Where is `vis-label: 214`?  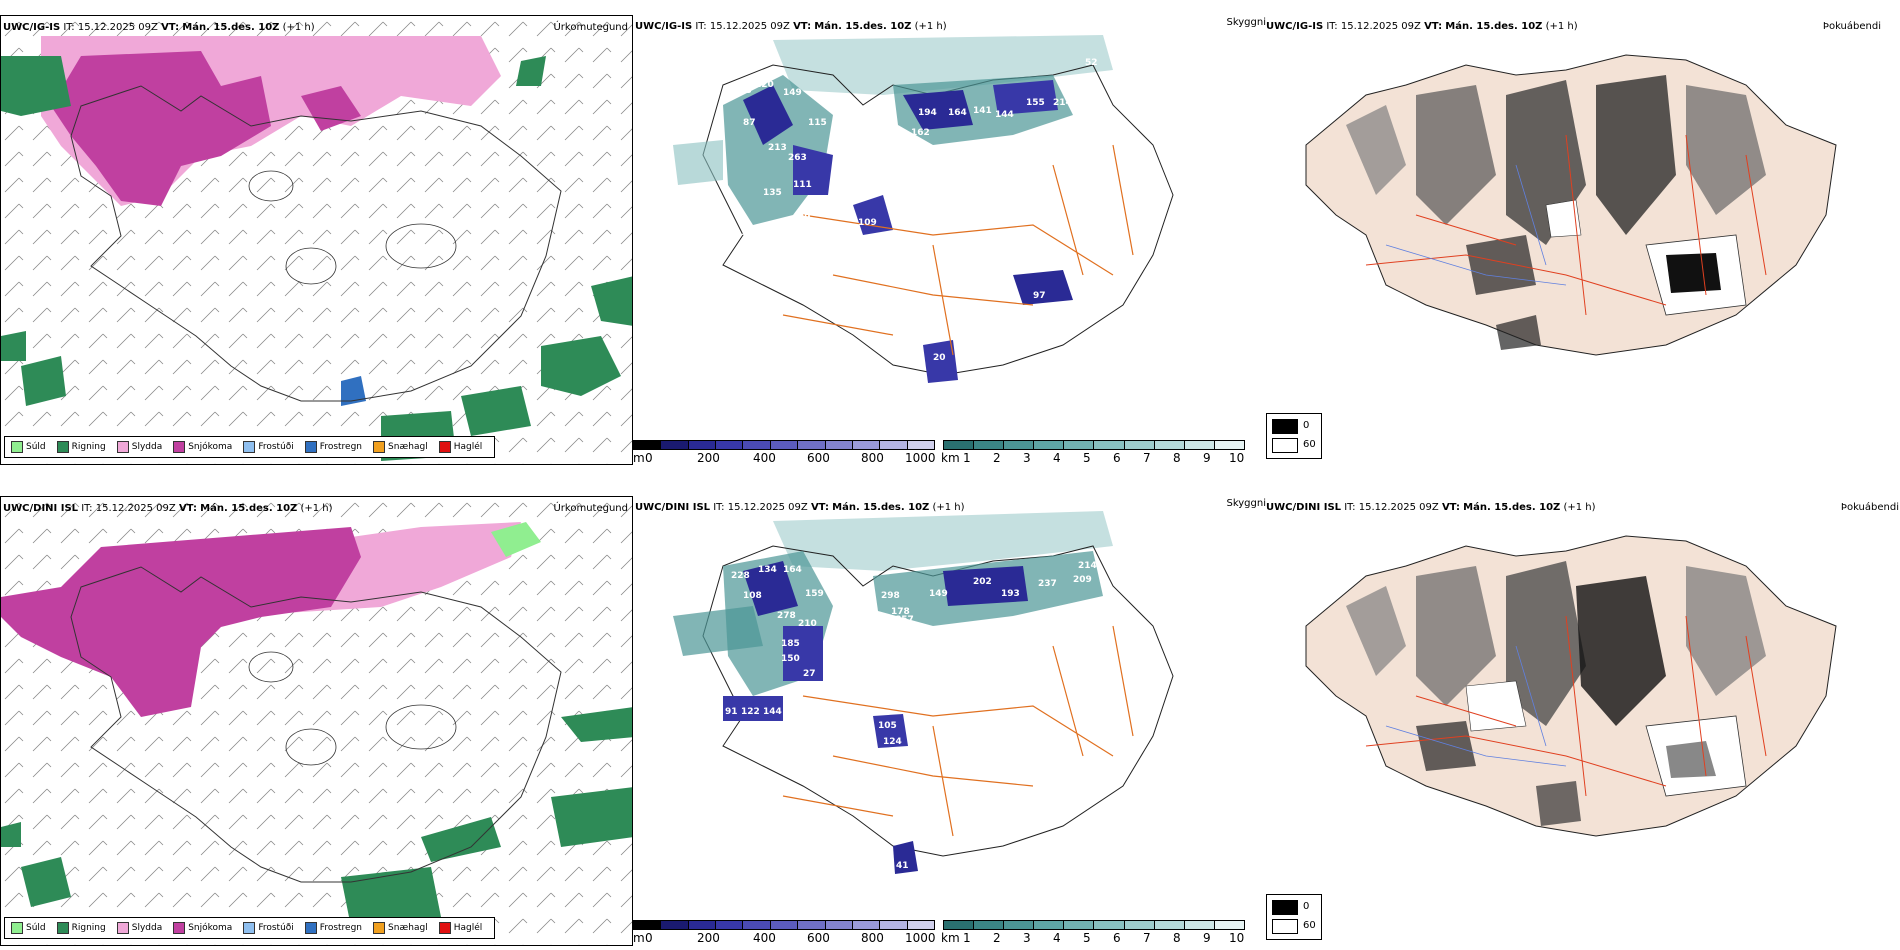
vis-label: 214 is located at coordinates (1062, 103).